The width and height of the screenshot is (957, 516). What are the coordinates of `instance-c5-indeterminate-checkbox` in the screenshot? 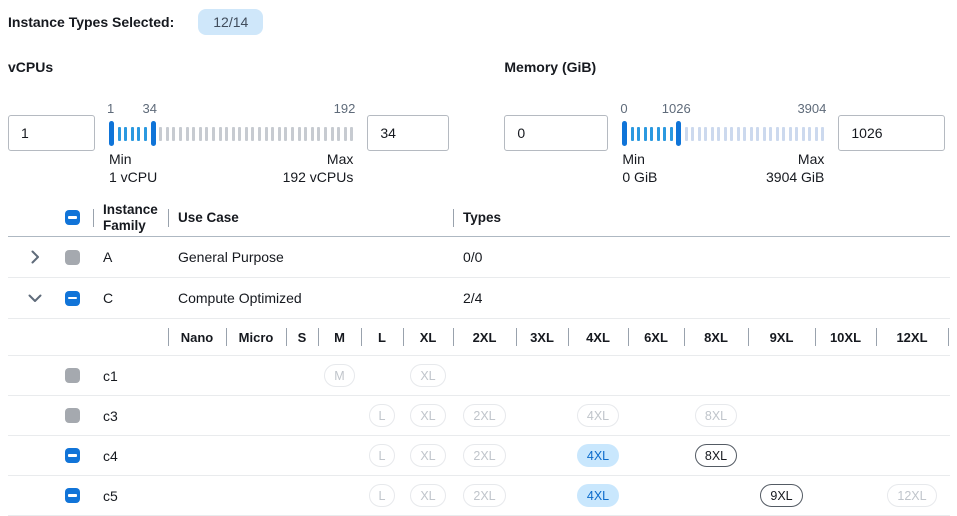 It's located at (72, 495).